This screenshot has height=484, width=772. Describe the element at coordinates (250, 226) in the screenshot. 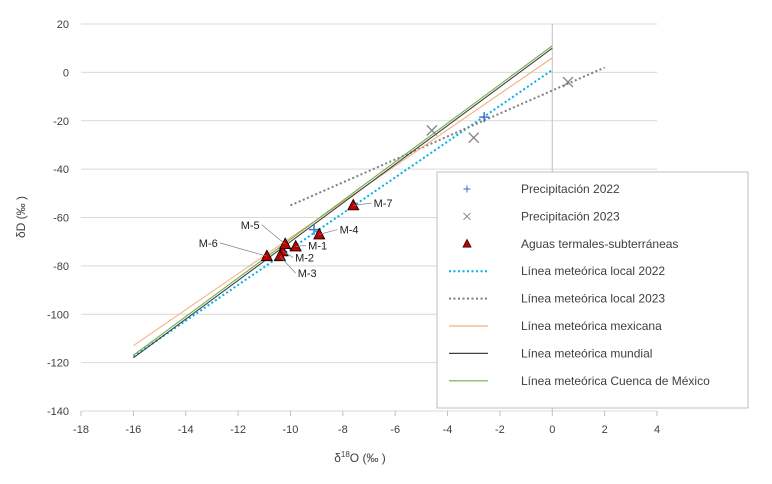

I see `label-m-5: M-5` at that location.